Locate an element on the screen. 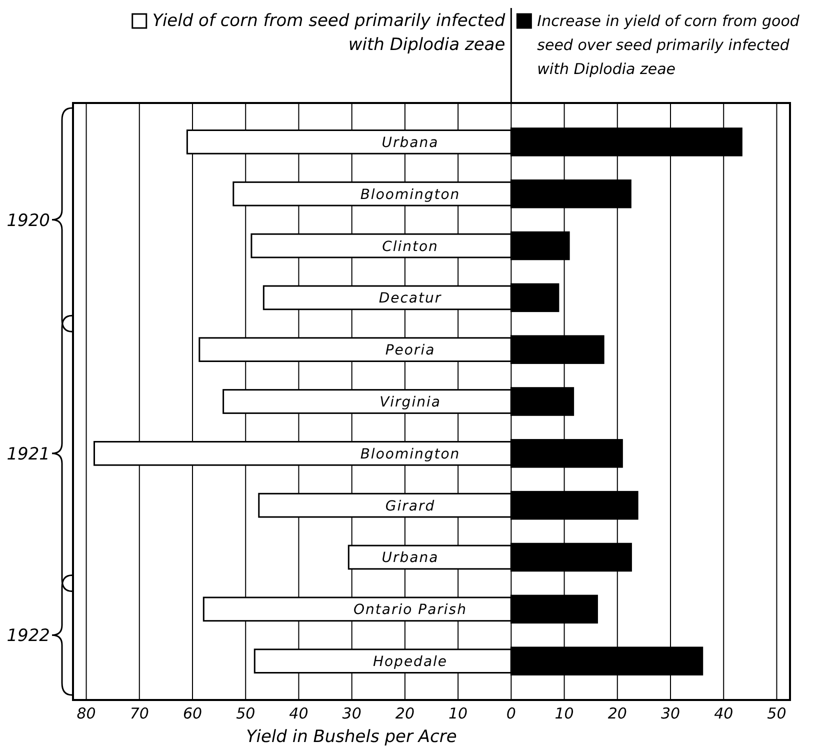 This screenshot has width=828, height=753. x-tick-label: 70 is located at coordinates (139, 713).